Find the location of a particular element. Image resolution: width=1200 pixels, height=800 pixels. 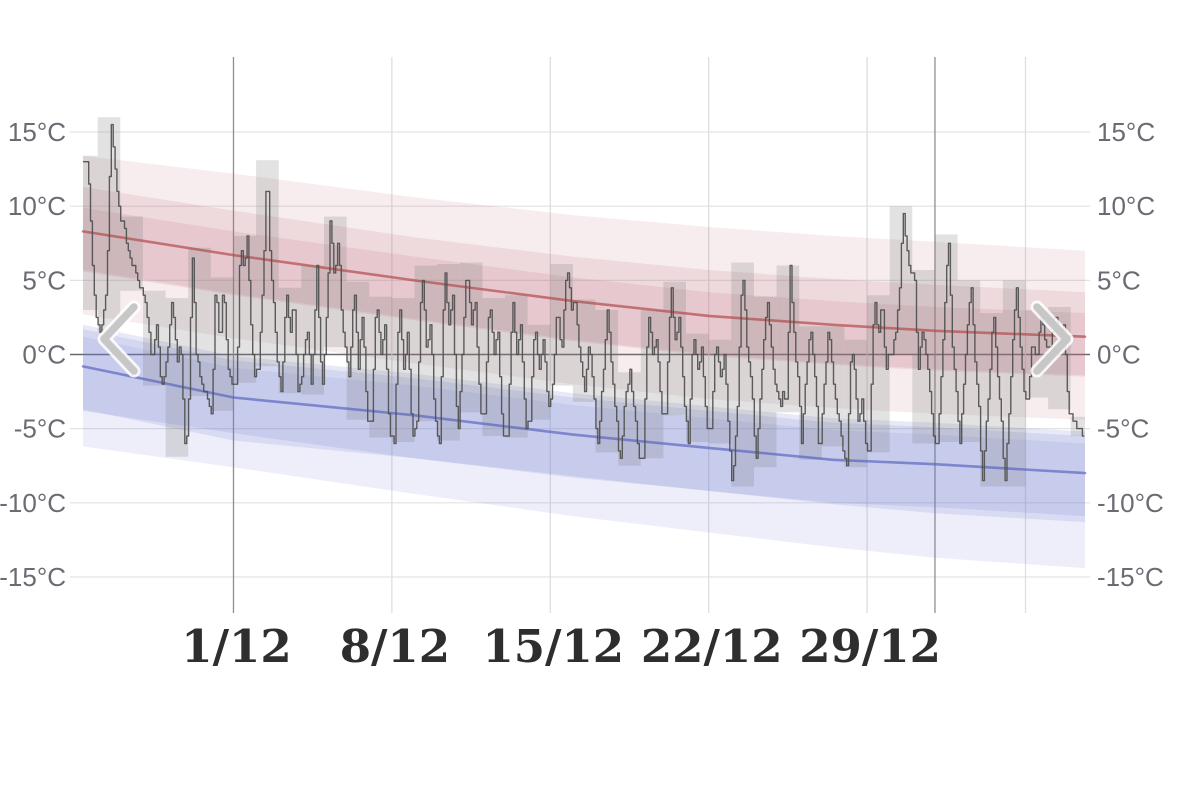

y-axis-left-labels: 15°C 10°C 5°C 0°C -5°C -10°C -15°C is located at coordinates (33, 354).